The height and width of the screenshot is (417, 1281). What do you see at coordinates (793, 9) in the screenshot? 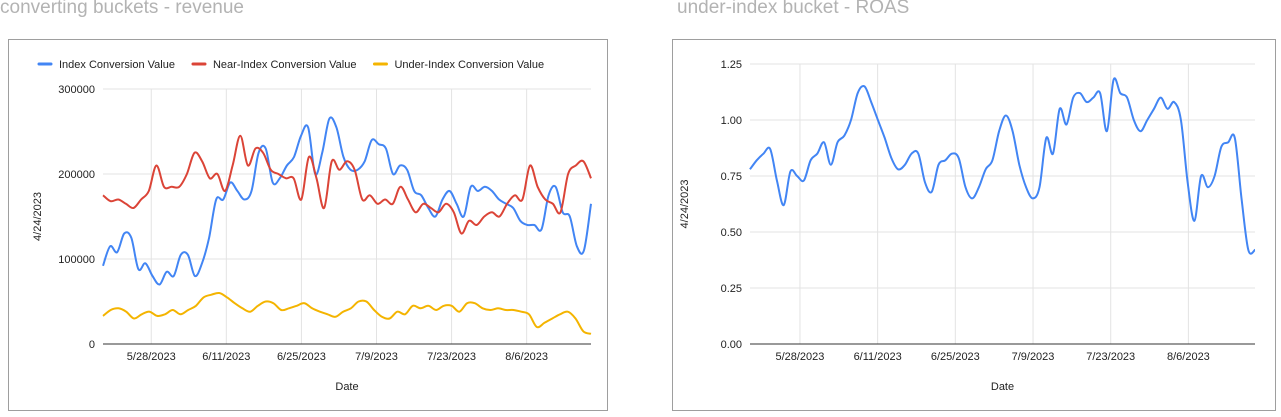
I see `chart-title-roas: under-index bucket - ROAS` at bounding box center [793, 9].